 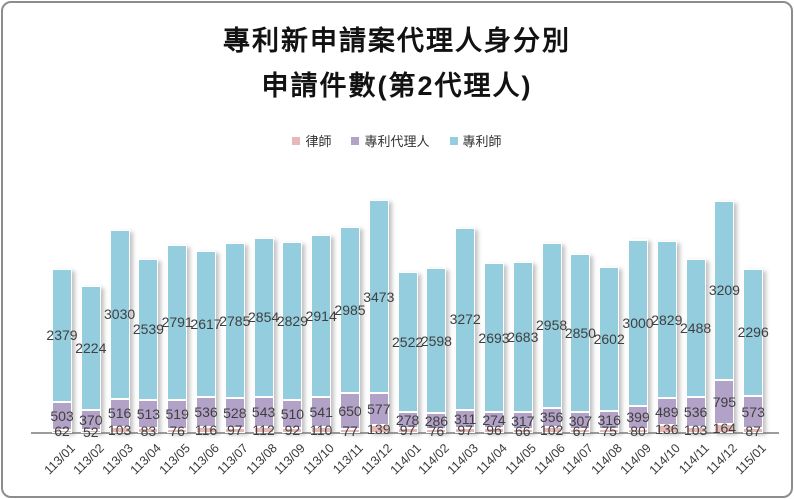 I want to click on chart-title-line2: 申請件數(第2代理人), so click(x=397, y=86).